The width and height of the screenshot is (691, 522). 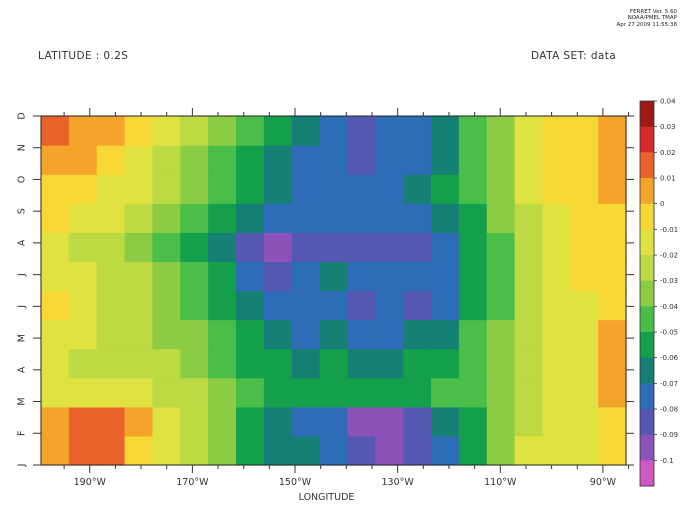 I want to click on colorbar-frame, so click(x=647, y=293).